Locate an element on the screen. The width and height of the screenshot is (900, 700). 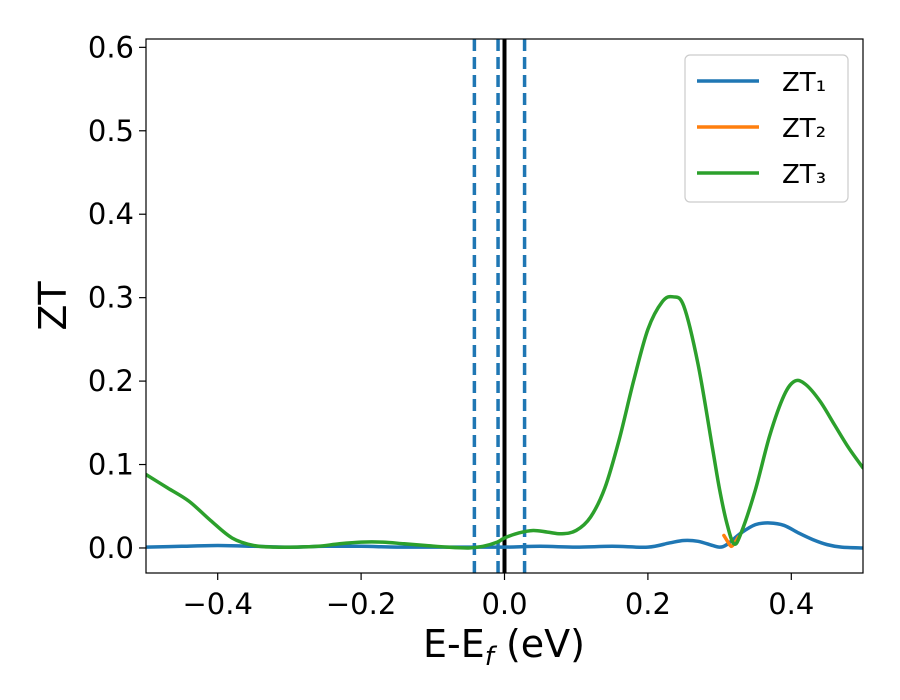
y-tick-label: 0.5 is located at coordinates (111, 131).